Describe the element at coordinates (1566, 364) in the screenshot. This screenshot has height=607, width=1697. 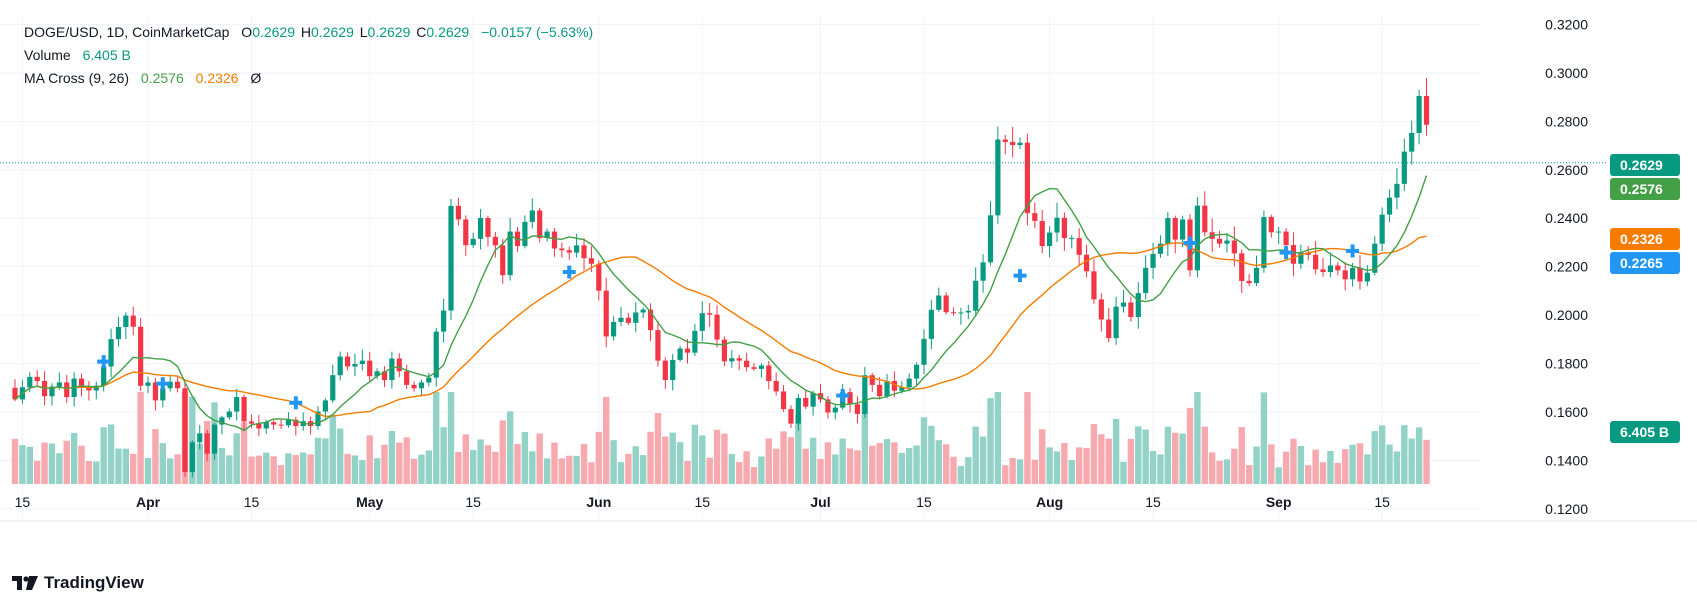
I see `y-tick-label: 0.1800` at that location.